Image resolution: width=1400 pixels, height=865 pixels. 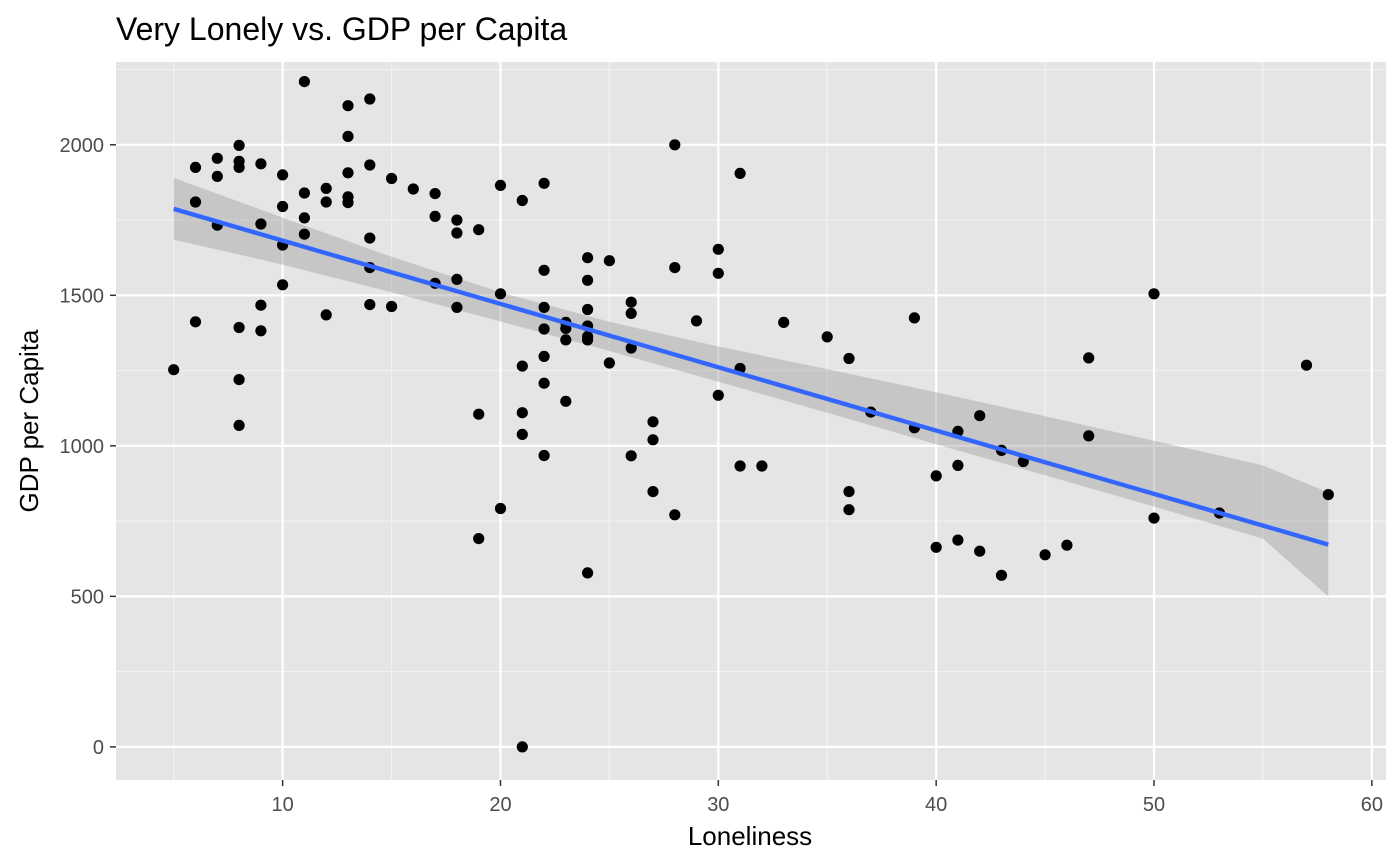 I want to click on y-axis-title: GDP per Capita, so click(x=29, y=421).